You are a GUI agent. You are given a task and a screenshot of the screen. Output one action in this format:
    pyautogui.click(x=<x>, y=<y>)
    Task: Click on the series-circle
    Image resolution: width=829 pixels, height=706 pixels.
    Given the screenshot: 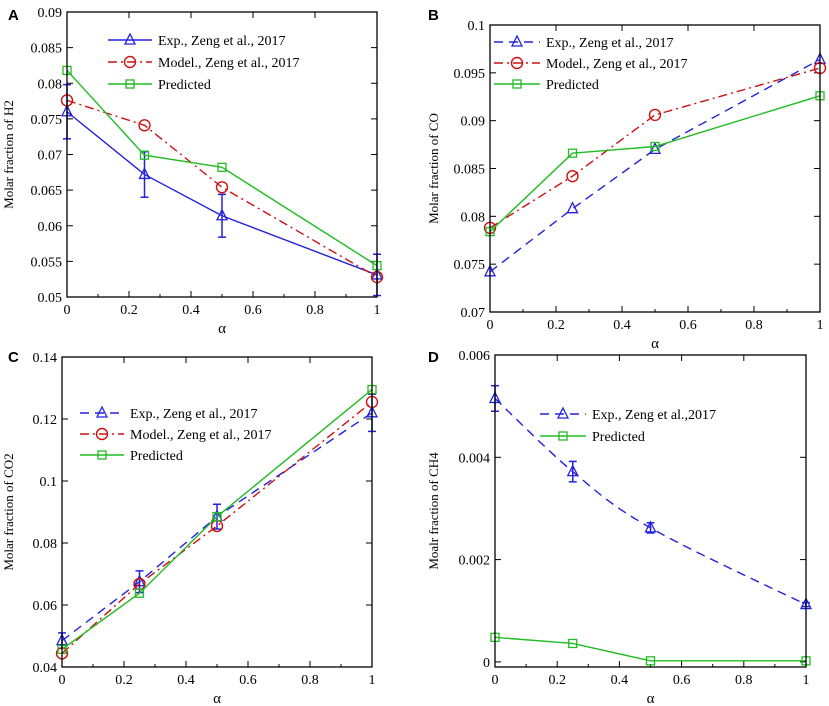 What is the action you would take?
    pyautogui.click(x=655, y=148)
    